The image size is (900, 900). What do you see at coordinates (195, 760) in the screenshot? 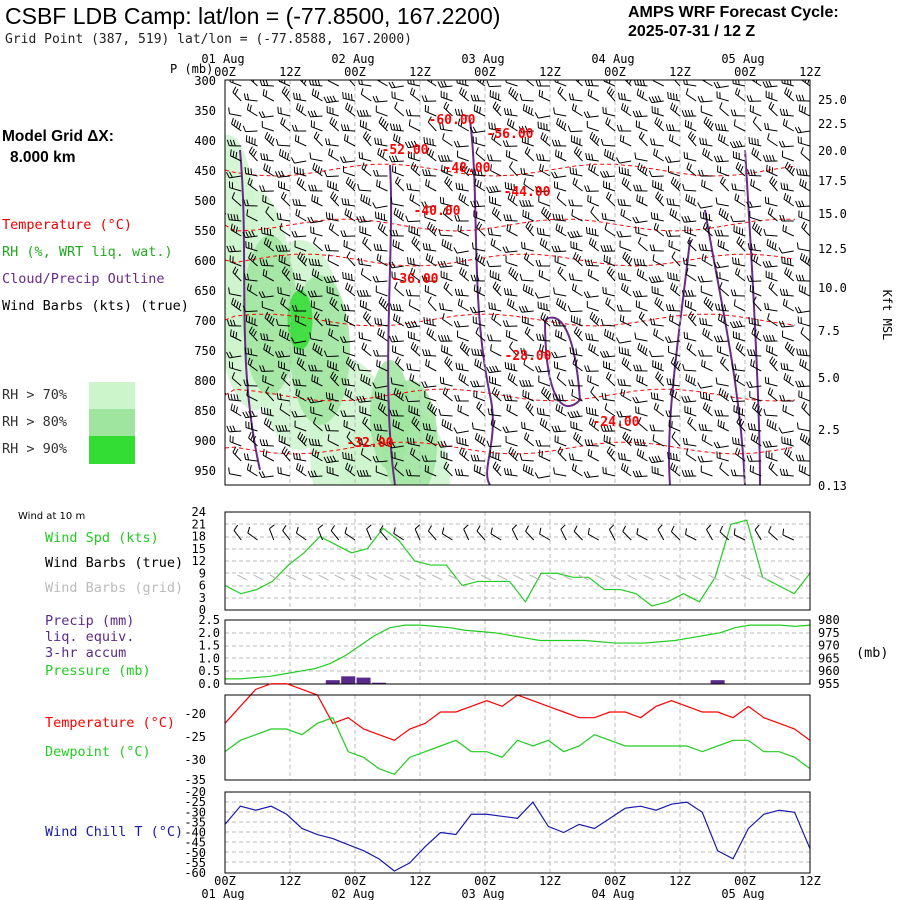
I see `temperature-tick: -30` at bounding box center [195, 760].